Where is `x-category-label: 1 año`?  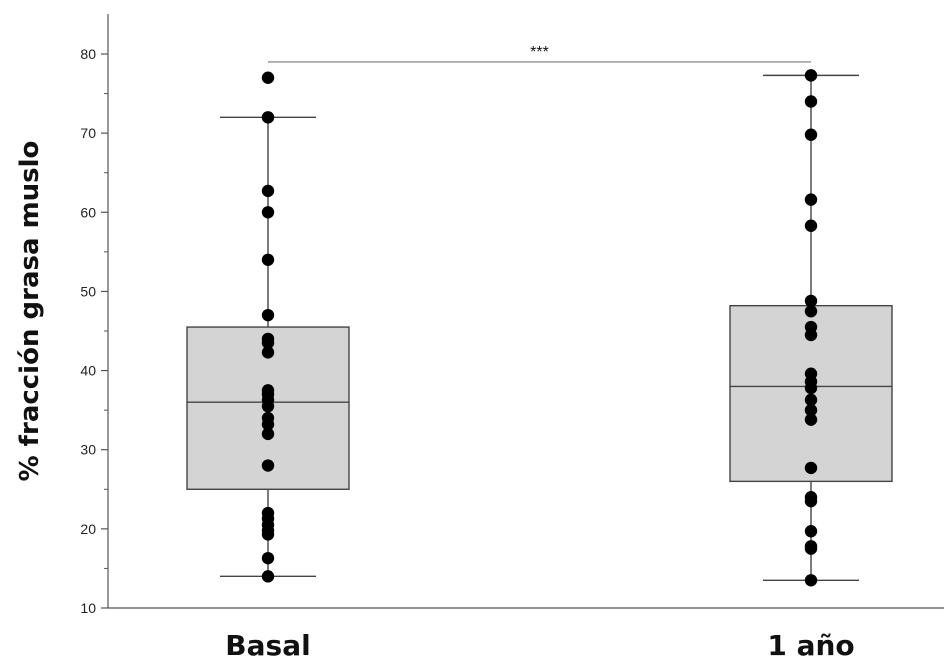
x-category-label: 1 año is located at coordinates (810, 645).